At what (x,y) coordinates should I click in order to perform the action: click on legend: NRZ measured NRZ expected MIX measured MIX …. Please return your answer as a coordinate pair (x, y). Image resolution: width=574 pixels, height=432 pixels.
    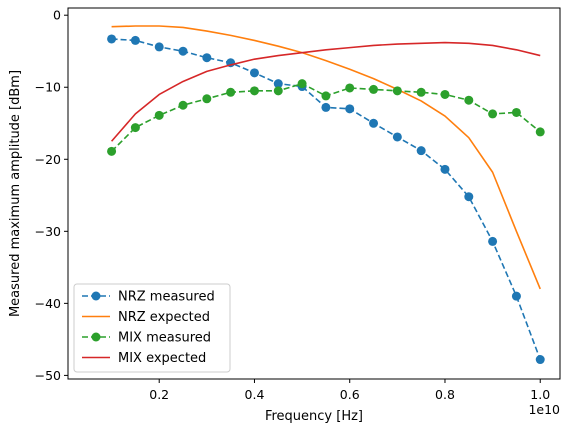
    Looking at the image, I should click on (152, 328).